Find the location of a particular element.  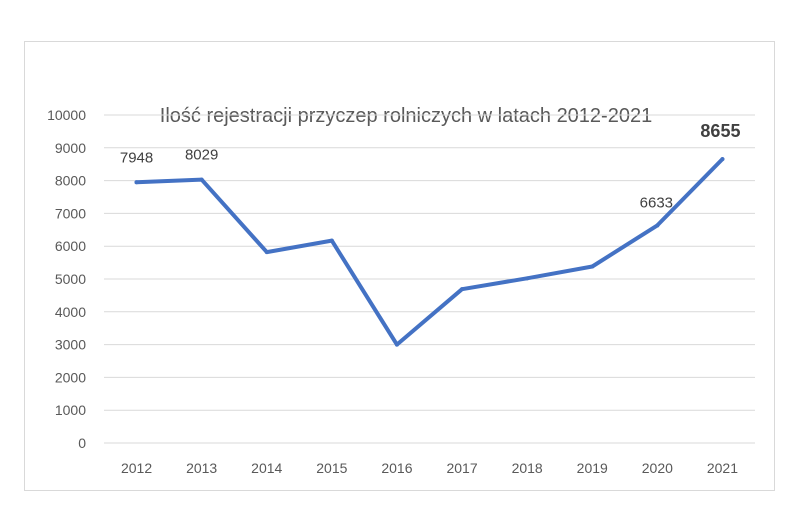

x-tick-label: 2015 is located at coordinates (331, 468).